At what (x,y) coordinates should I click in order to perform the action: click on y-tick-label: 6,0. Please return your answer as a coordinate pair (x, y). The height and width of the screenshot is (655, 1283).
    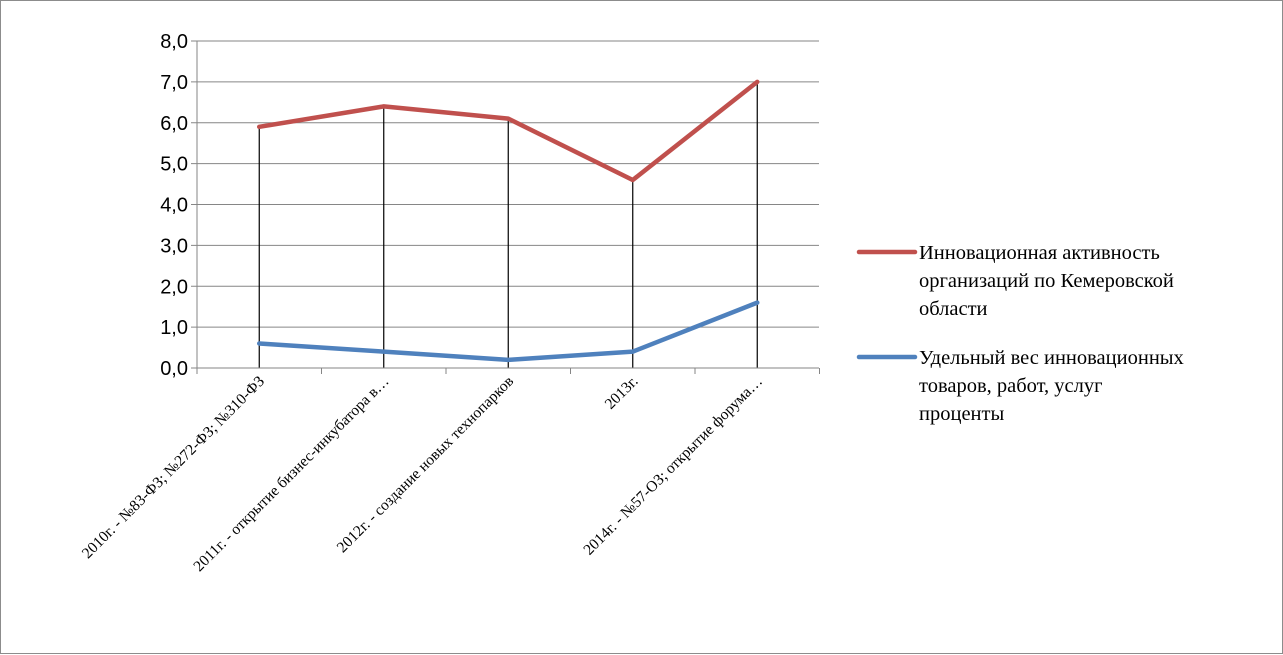
    Looking at the image, I should click on (174, 124).